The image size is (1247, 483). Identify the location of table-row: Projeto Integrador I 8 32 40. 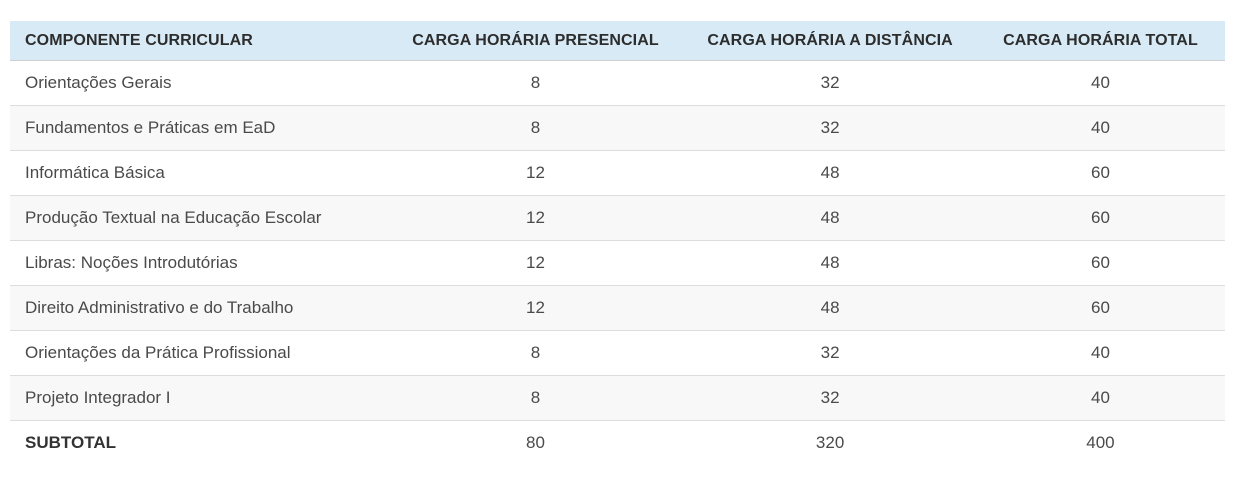
(617, 398).